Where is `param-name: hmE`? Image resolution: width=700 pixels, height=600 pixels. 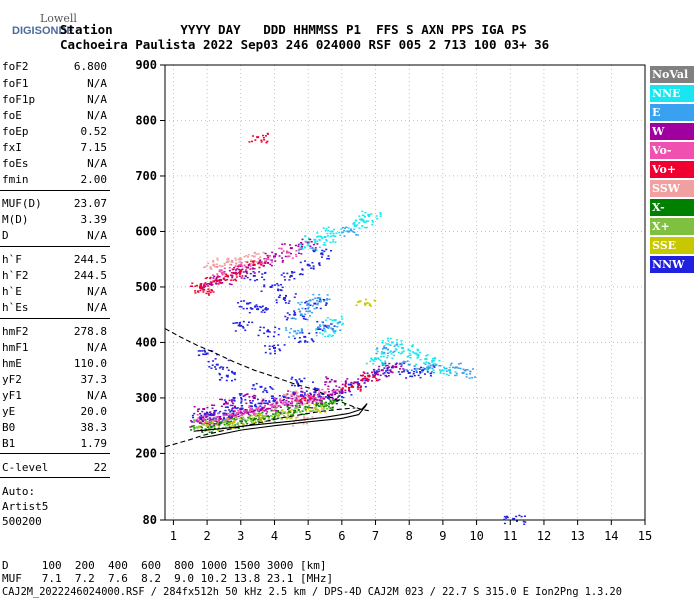
param-name: hmE is located at coordinates (12, 363).